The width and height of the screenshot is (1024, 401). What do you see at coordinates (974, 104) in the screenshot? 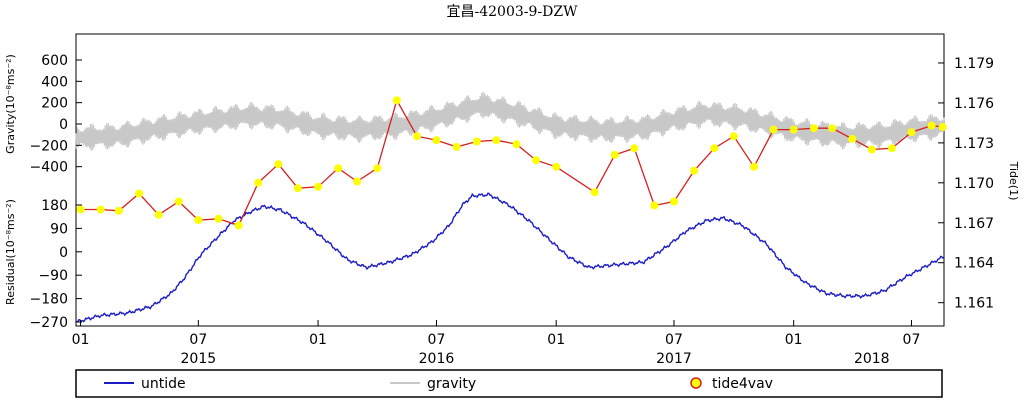
I see `tide-axis-tick-label: 1.176` at bounding box center [974, 104].